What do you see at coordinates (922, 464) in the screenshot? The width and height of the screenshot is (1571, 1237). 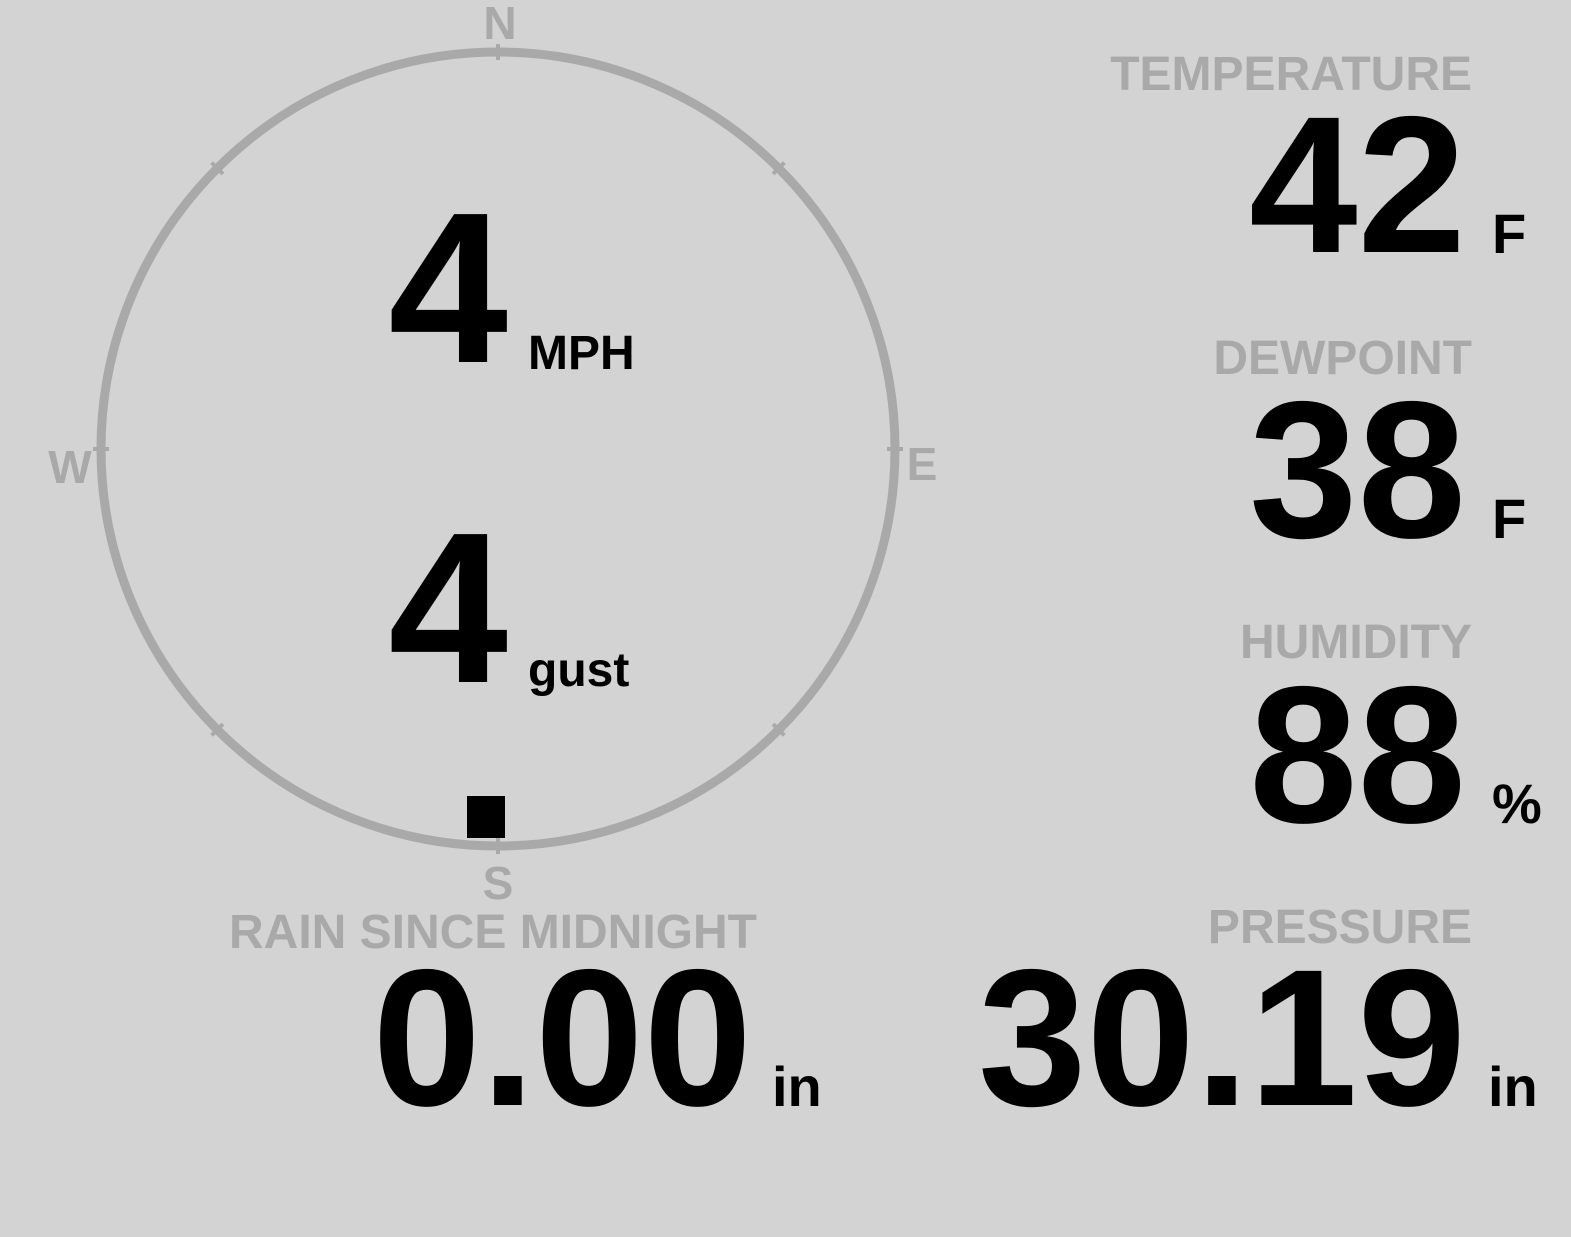 I see `compass-east: E` at bounding box center [922, 464].